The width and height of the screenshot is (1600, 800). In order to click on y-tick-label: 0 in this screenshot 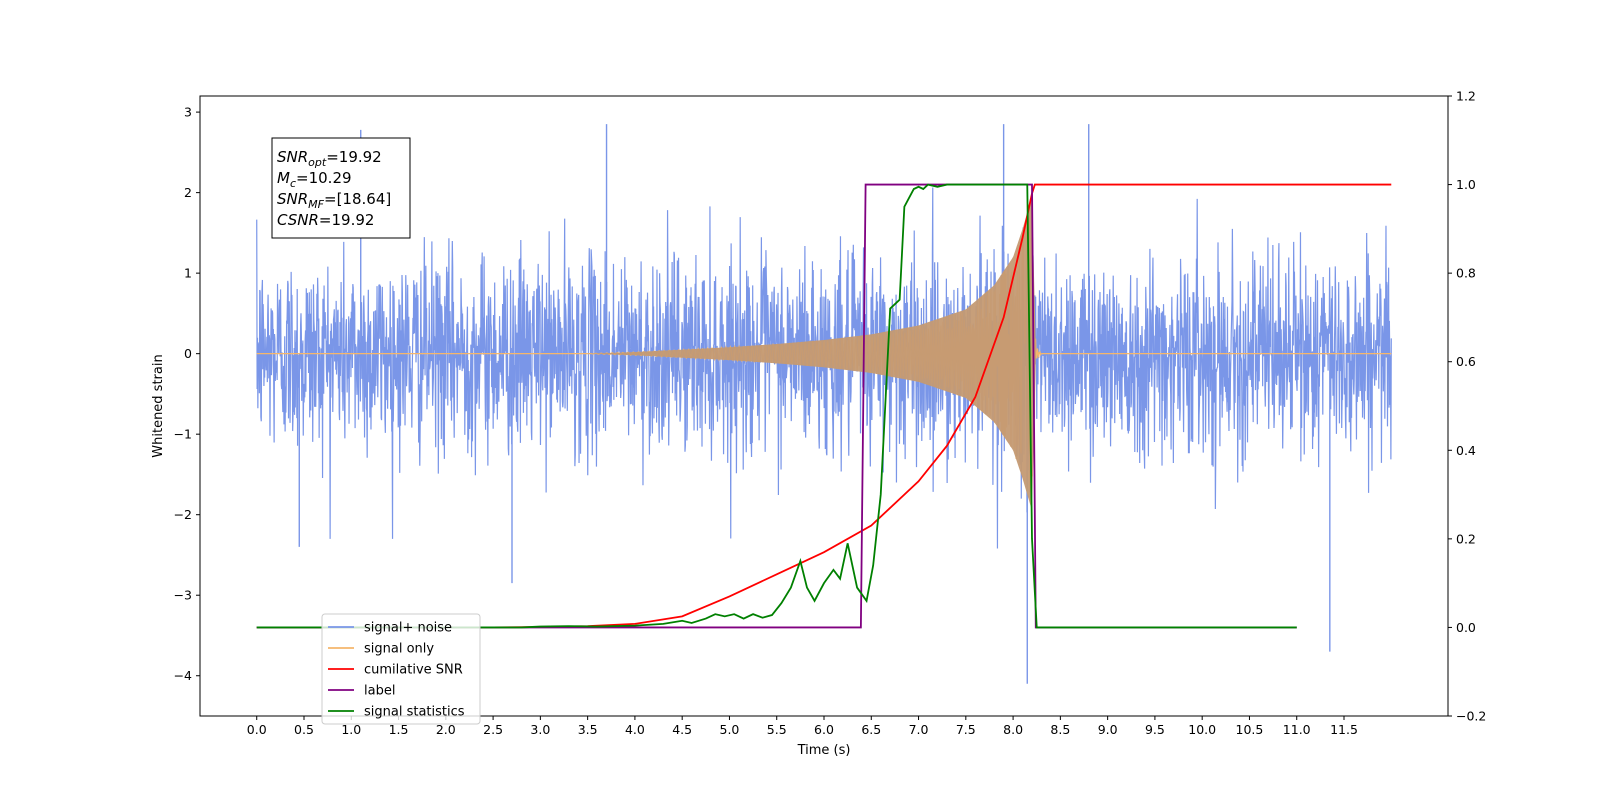, I will do `click(188, 353)`.